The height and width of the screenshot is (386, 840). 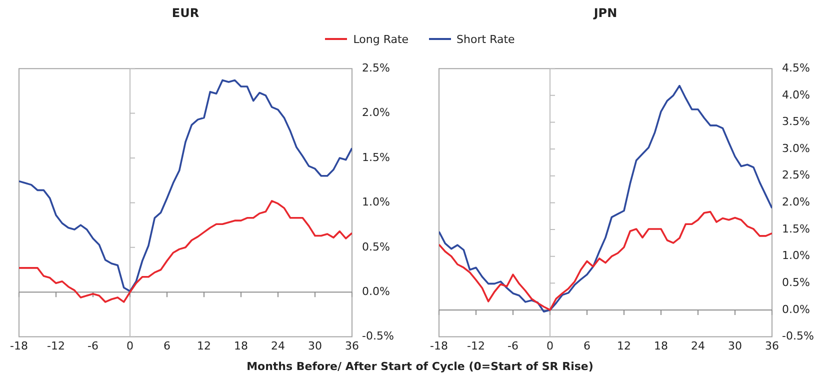 I want to click on y-tick-label: 3.5%, so click(x=796, y=121).